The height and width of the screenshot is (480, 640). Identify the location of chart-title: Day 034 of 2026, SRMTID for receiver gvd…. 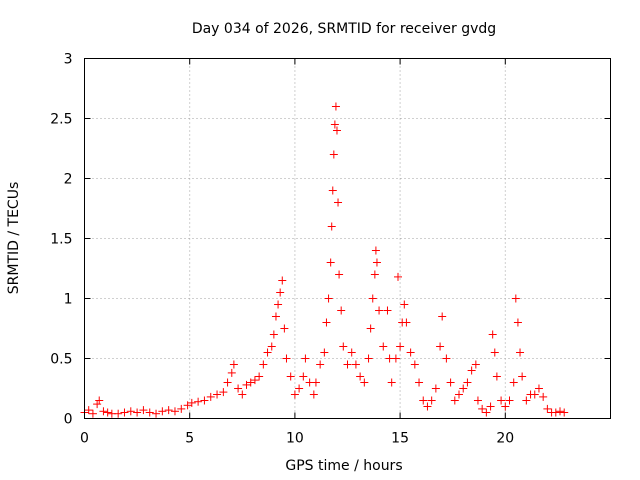
(344, 29).